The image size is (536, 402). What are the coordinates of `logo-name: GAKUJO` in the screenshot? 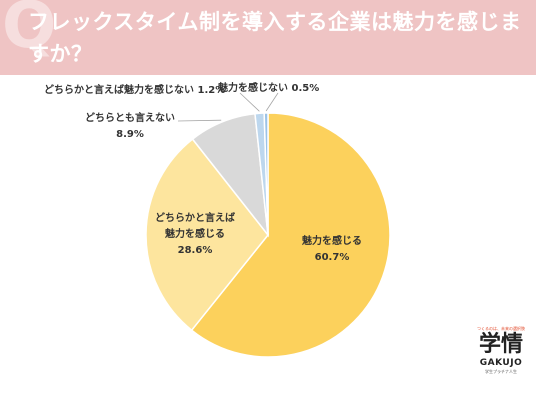 It's located at (501, 363).